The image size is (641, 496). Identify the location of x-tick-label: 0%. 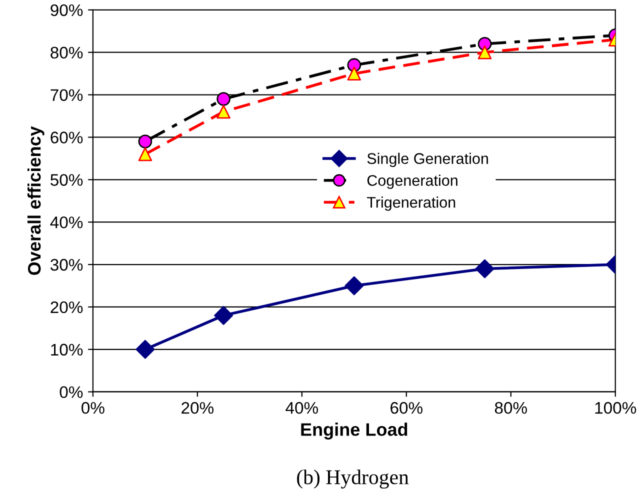
(93, 408).